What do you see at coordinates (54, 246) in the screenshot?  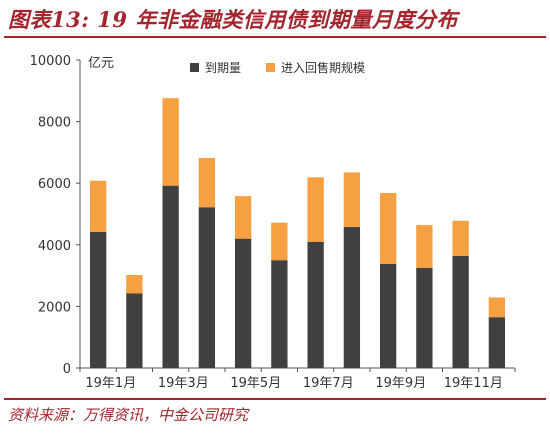 I see `y-tick-label: 4000` at bounding box center [54, 246].